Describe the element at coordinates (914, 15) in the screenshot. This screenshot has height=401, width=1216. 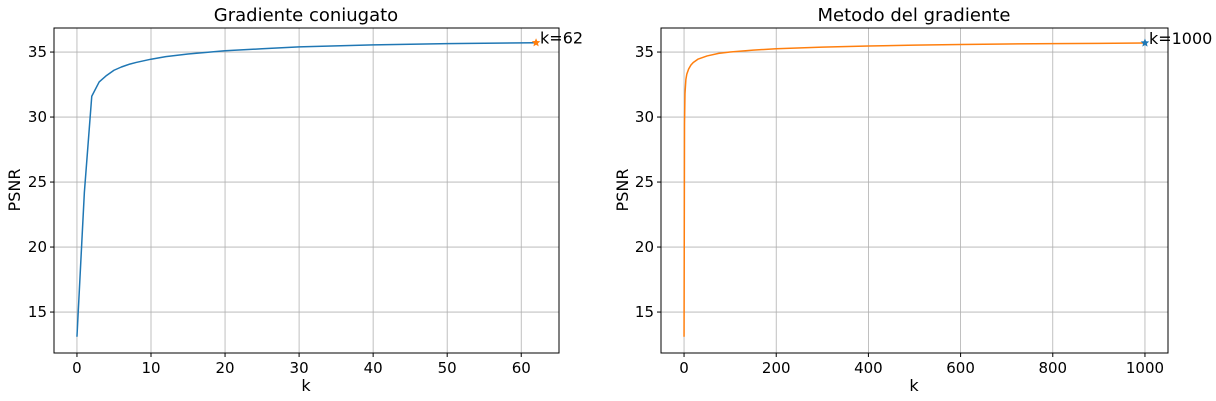
I see `chart-title: Metodo del gradiente` at that location.